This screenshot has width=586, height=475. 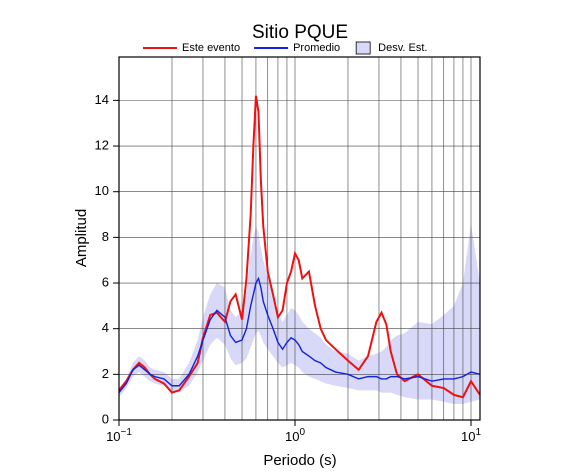 I want to click on x-tick-label: 10⁻¹, so click(x=119, y=436).